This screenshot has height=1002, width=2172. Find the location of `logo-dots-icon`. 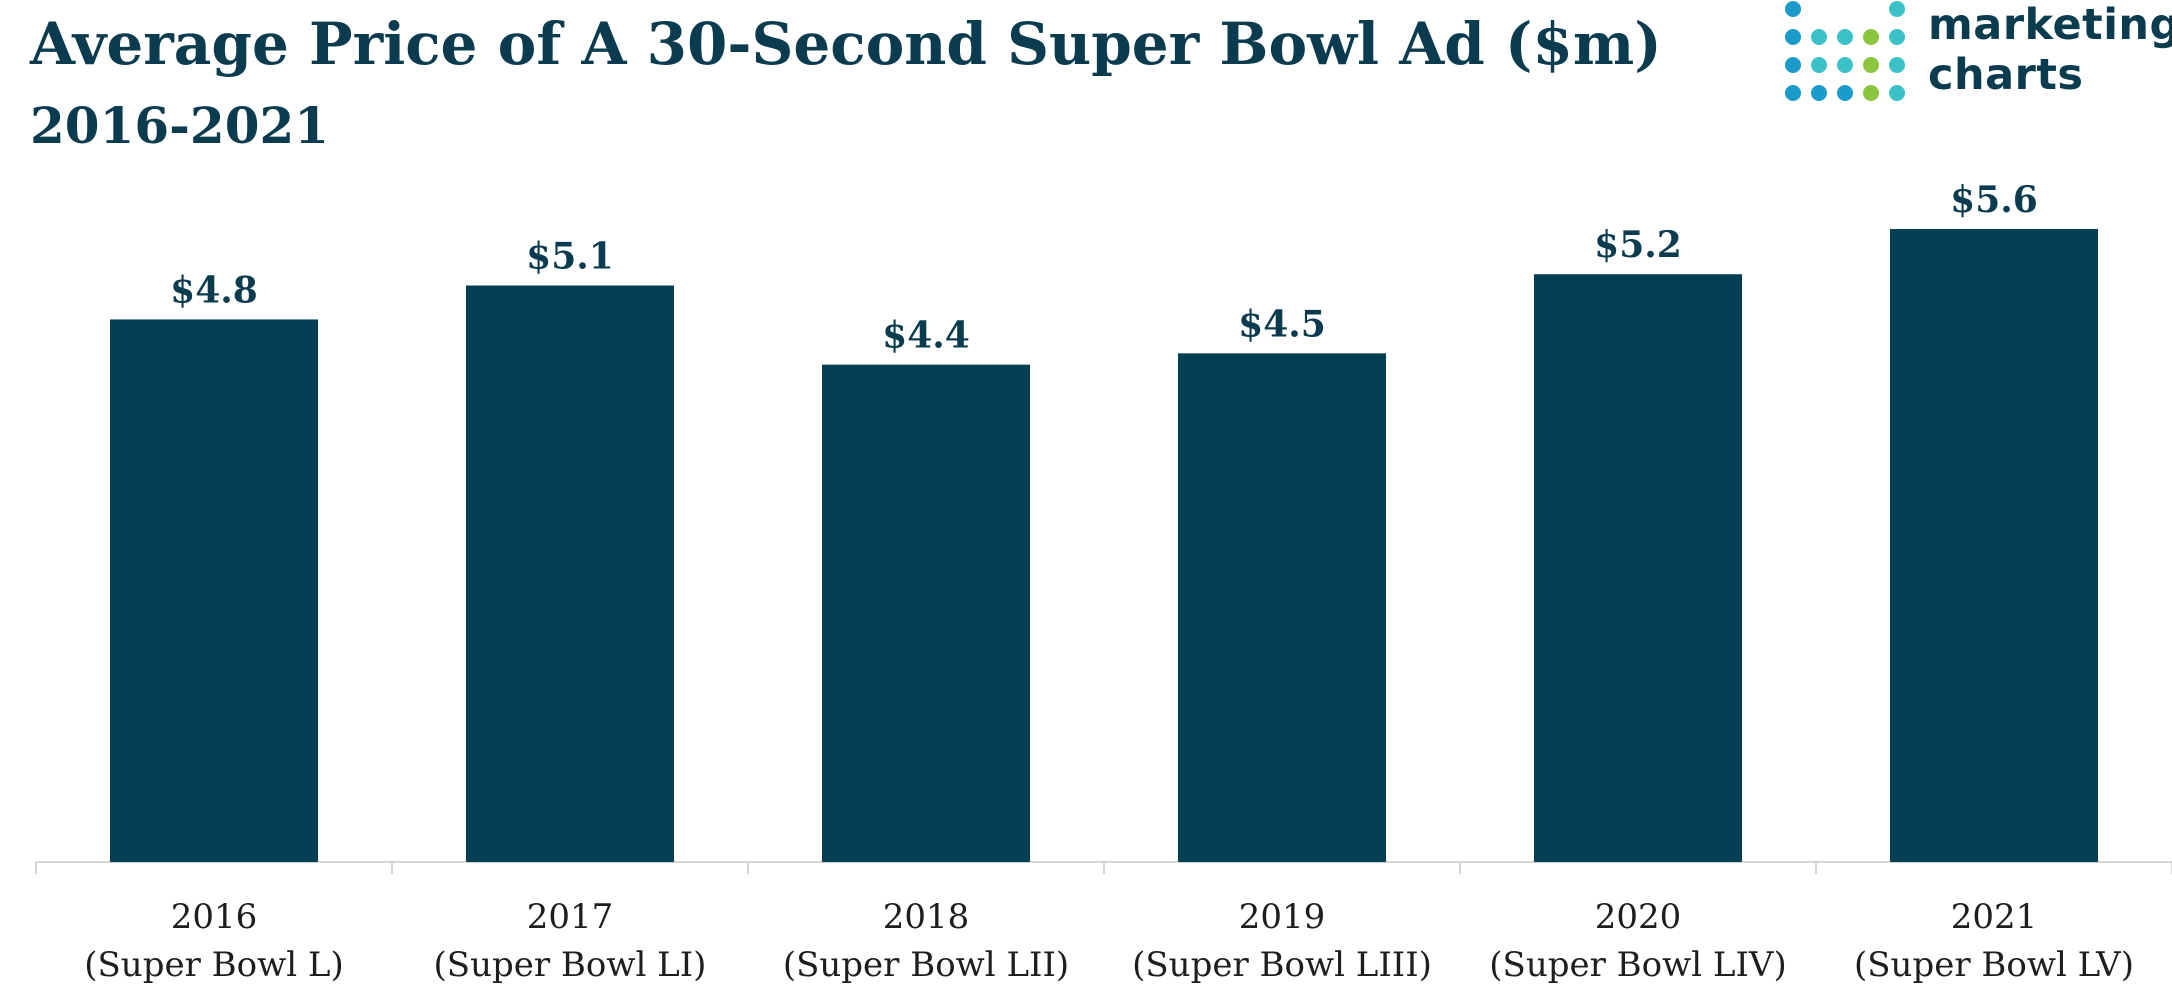

logo-dots-icon is located at coordinates (1845, 51).